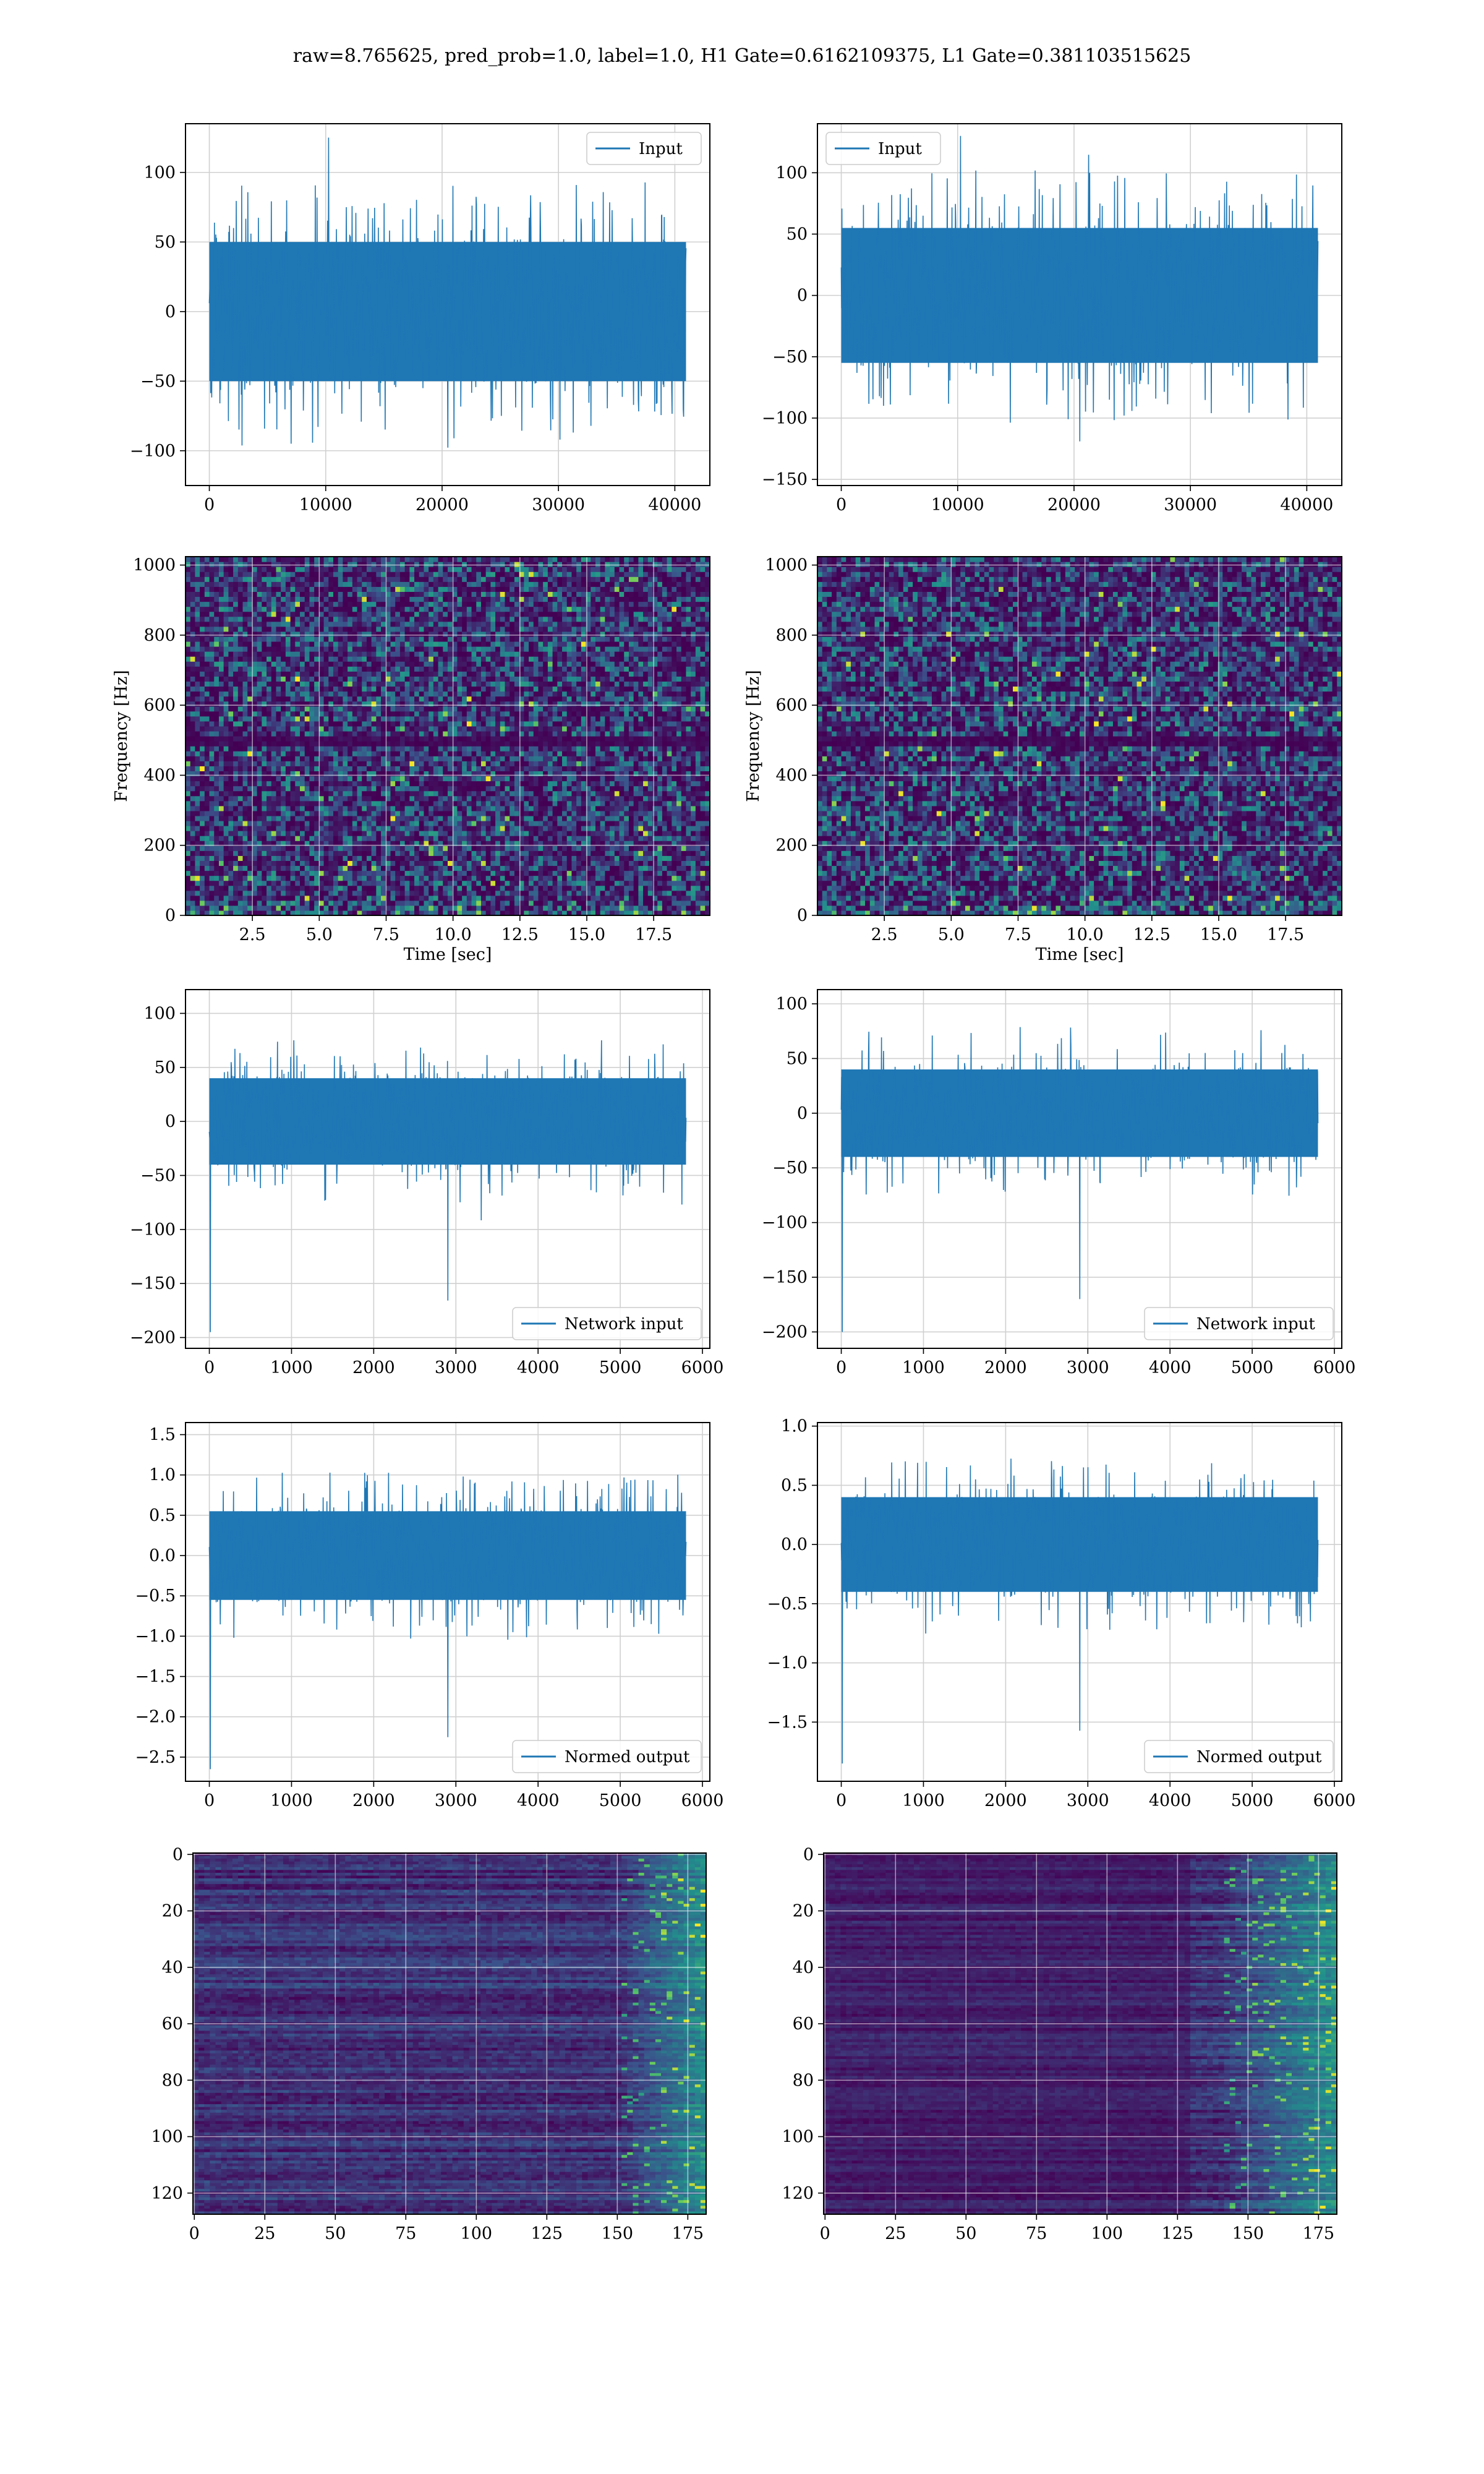  Describe the element at coordinates (803, 2024) in the screenshot. I see `y-tick-label: 60` at that location.